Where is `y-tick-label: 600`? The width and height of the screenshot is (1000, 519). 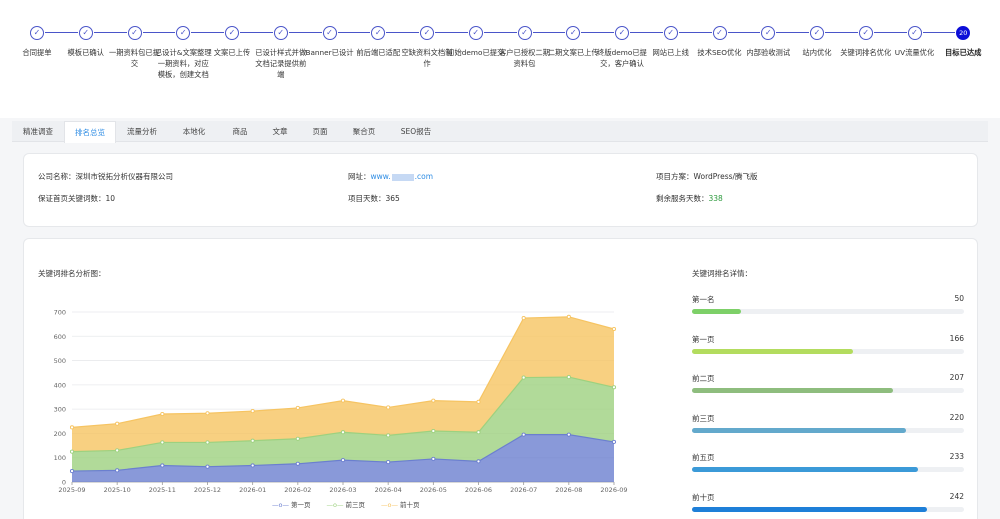 y-tick-label: 600 is located at coordinates (60, 337).